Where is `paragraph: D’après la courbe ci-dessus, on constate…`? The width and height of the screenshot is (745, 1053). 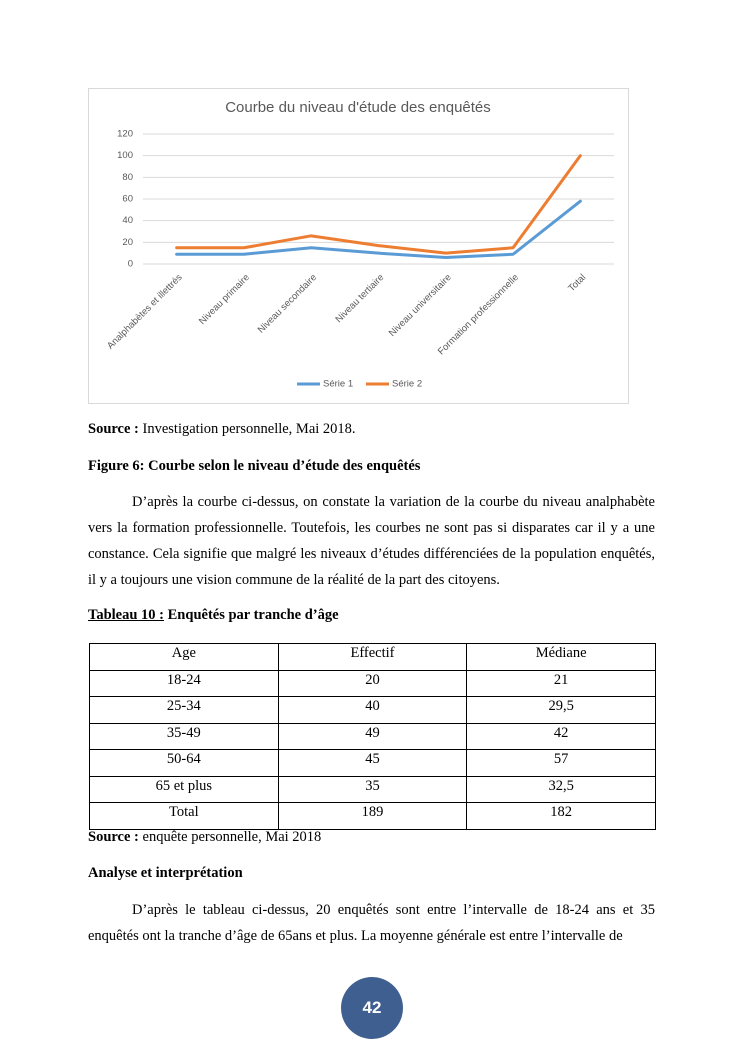
paragraph: D’après la courbe ci-dessus, on constate… is located at coordinates (371, 541).